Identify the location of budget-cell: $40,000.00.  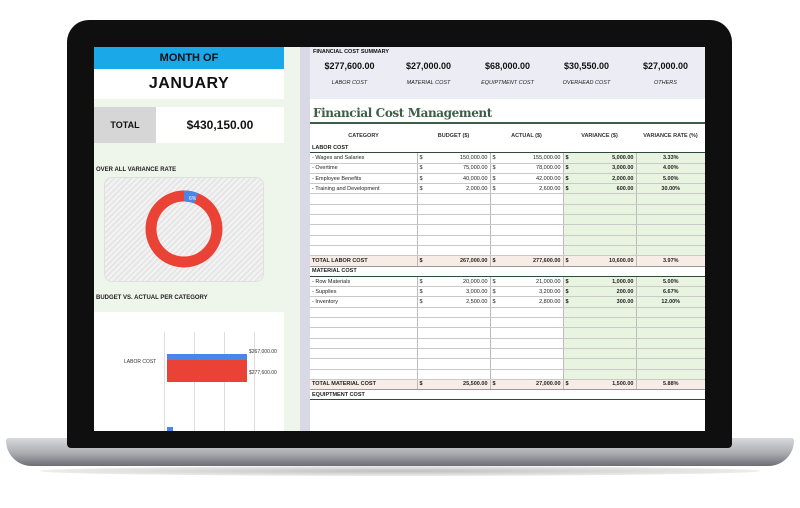
(454, 179).